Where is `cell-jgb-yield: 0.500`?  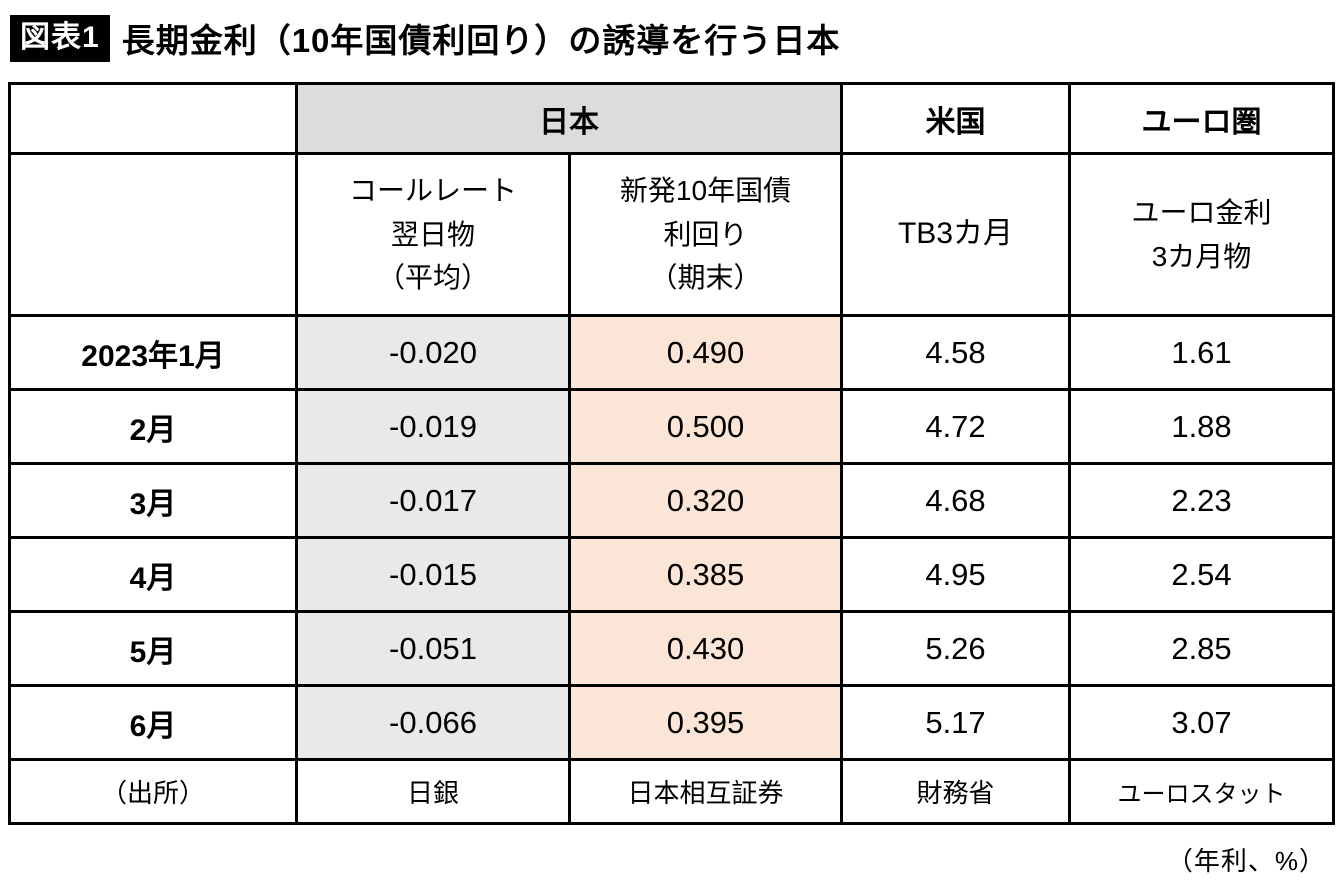
cell-jgb-yield: 0.500 is located at coordinates (705, 426).